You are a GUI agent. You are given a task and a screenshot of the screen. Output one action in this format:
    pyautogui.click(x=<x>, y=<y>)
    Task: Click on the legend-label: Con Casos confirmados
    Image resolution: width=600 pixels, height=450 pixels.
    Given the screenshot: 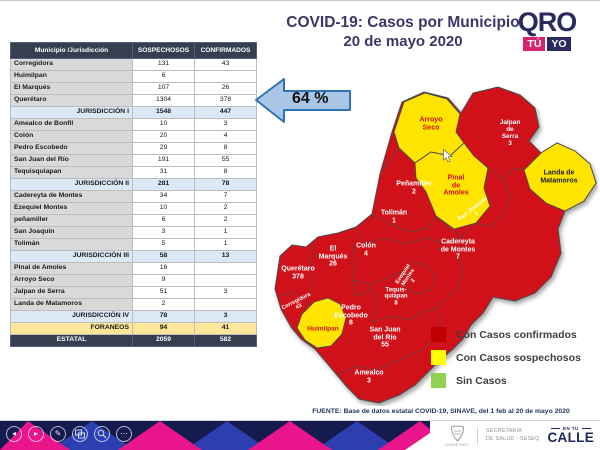 What is the action you would take?
    pyautogui.click(x=516, y=334)
    